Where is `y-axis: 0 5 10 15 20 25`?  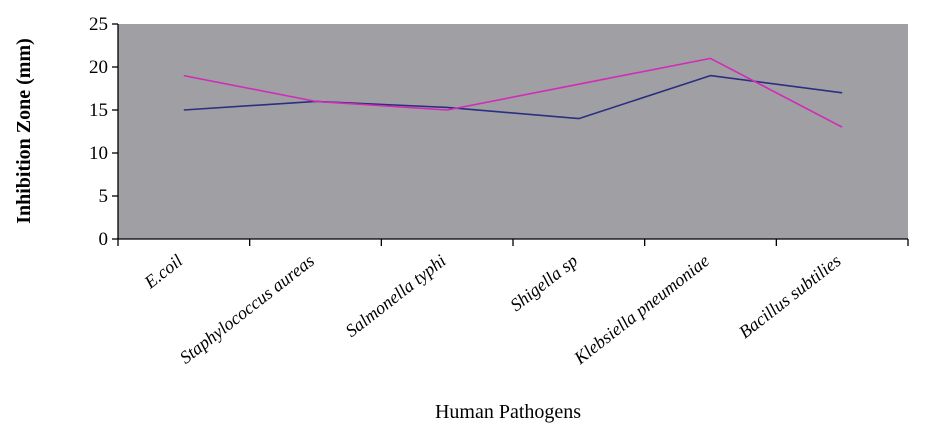
y-axis: 0 5 10 15 20 25 is located at coordinates (104, 132).